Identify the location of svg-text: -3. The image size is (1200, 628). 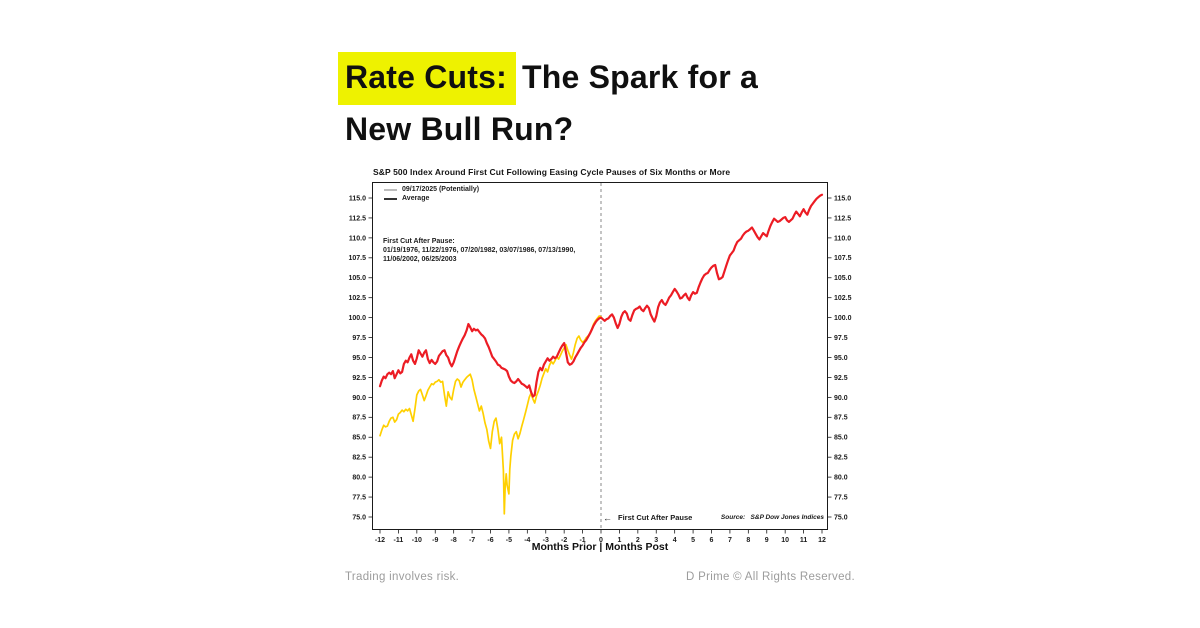
(546, 540).